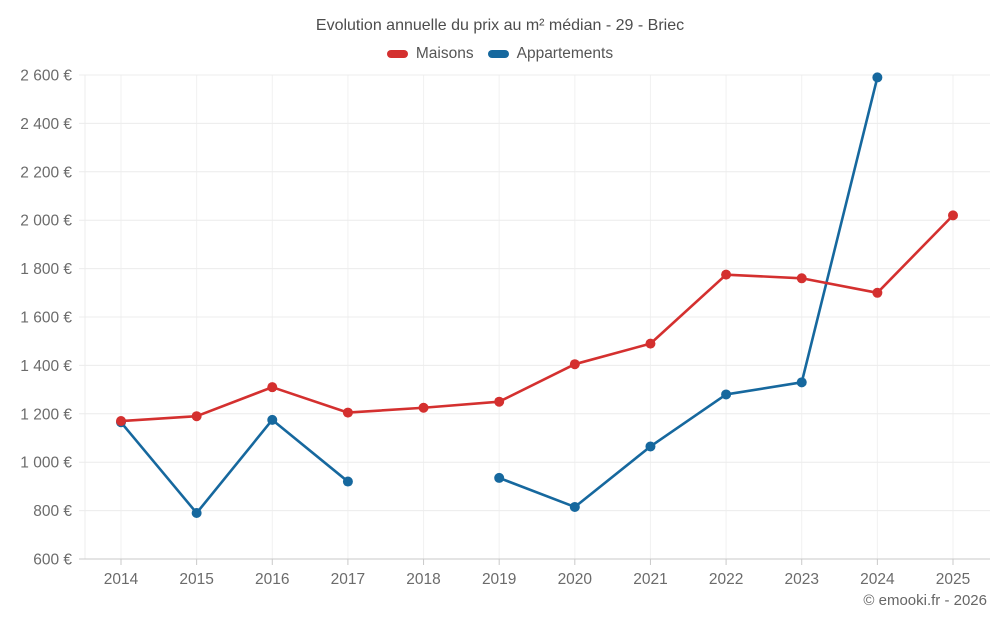 The height and width of the screenshot is (625, 1000). Describe the element at coordinates (925, 600) in the screenshot. I see `attribution-text: © emooki.fr - 2026` at that location.